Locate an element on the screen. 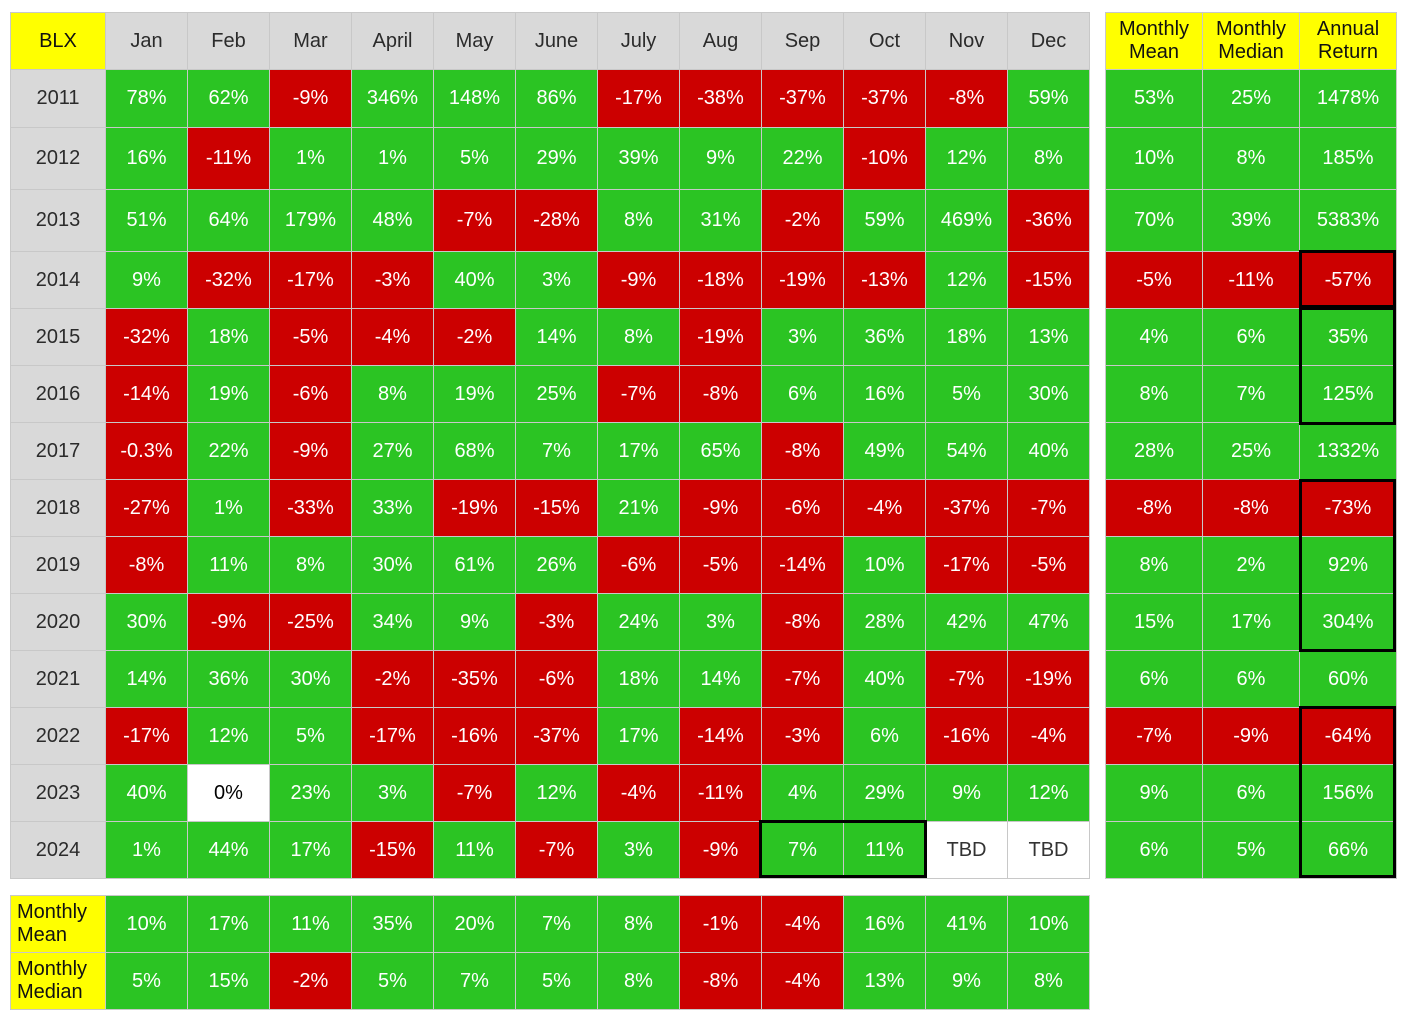 The width and height of the screenshot is (1406, 1018). return-cell: -15% is located at coordinates (392, 850).